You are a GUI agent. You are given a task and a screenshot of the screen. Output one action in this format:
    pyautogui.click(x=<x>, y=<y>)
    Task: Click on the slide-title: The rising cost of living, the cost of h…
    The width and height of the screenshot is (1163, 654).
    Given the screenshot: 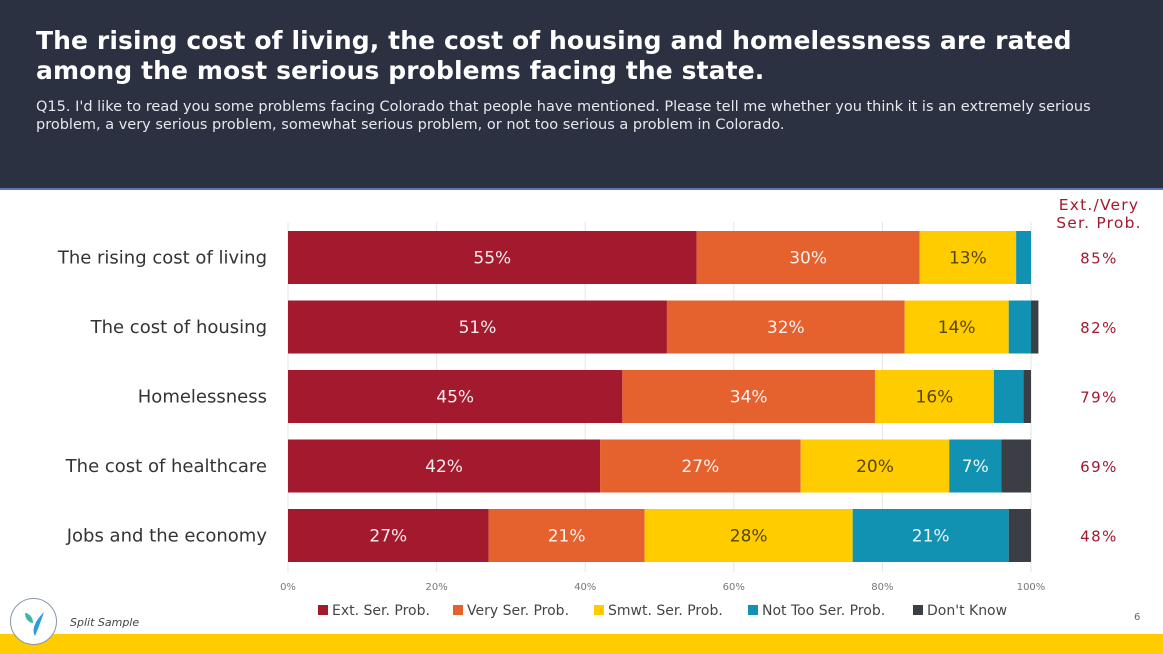 What is the action you would take?
    pyautogui.click(x=554, y=55)
    